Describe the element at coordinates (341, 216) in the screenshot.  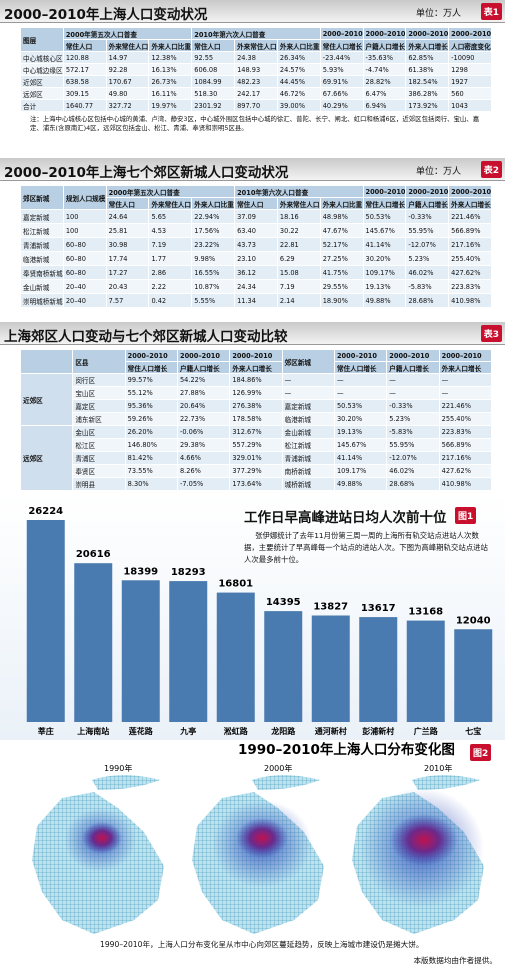
I see `cell: 48.98%` at that location.